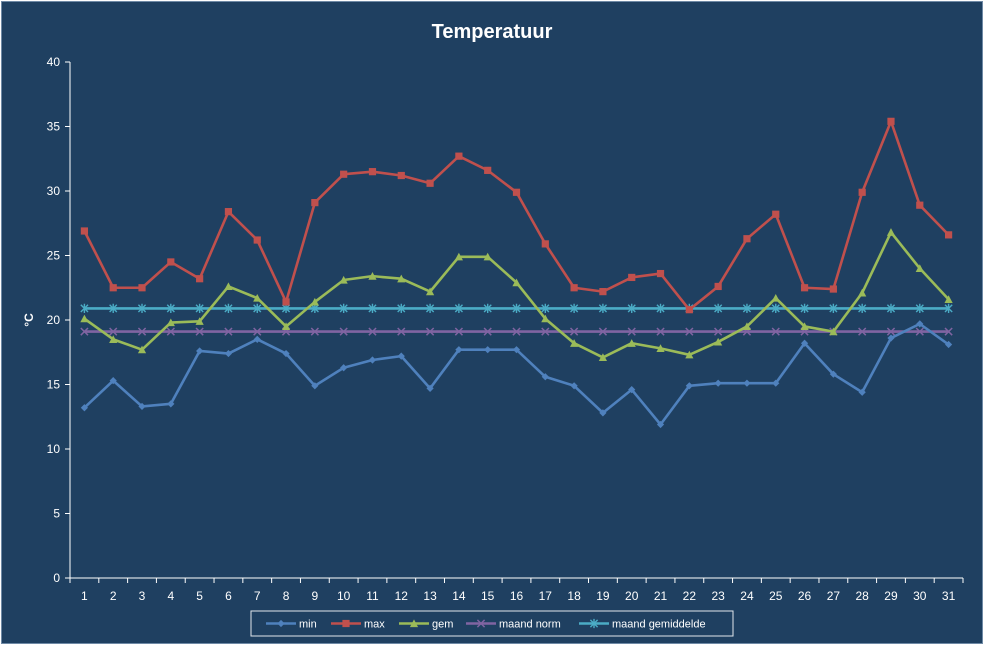 The height and width of the screenshot is (648, 987). I want to click on y-tick-label: 30, so click(54, 191).